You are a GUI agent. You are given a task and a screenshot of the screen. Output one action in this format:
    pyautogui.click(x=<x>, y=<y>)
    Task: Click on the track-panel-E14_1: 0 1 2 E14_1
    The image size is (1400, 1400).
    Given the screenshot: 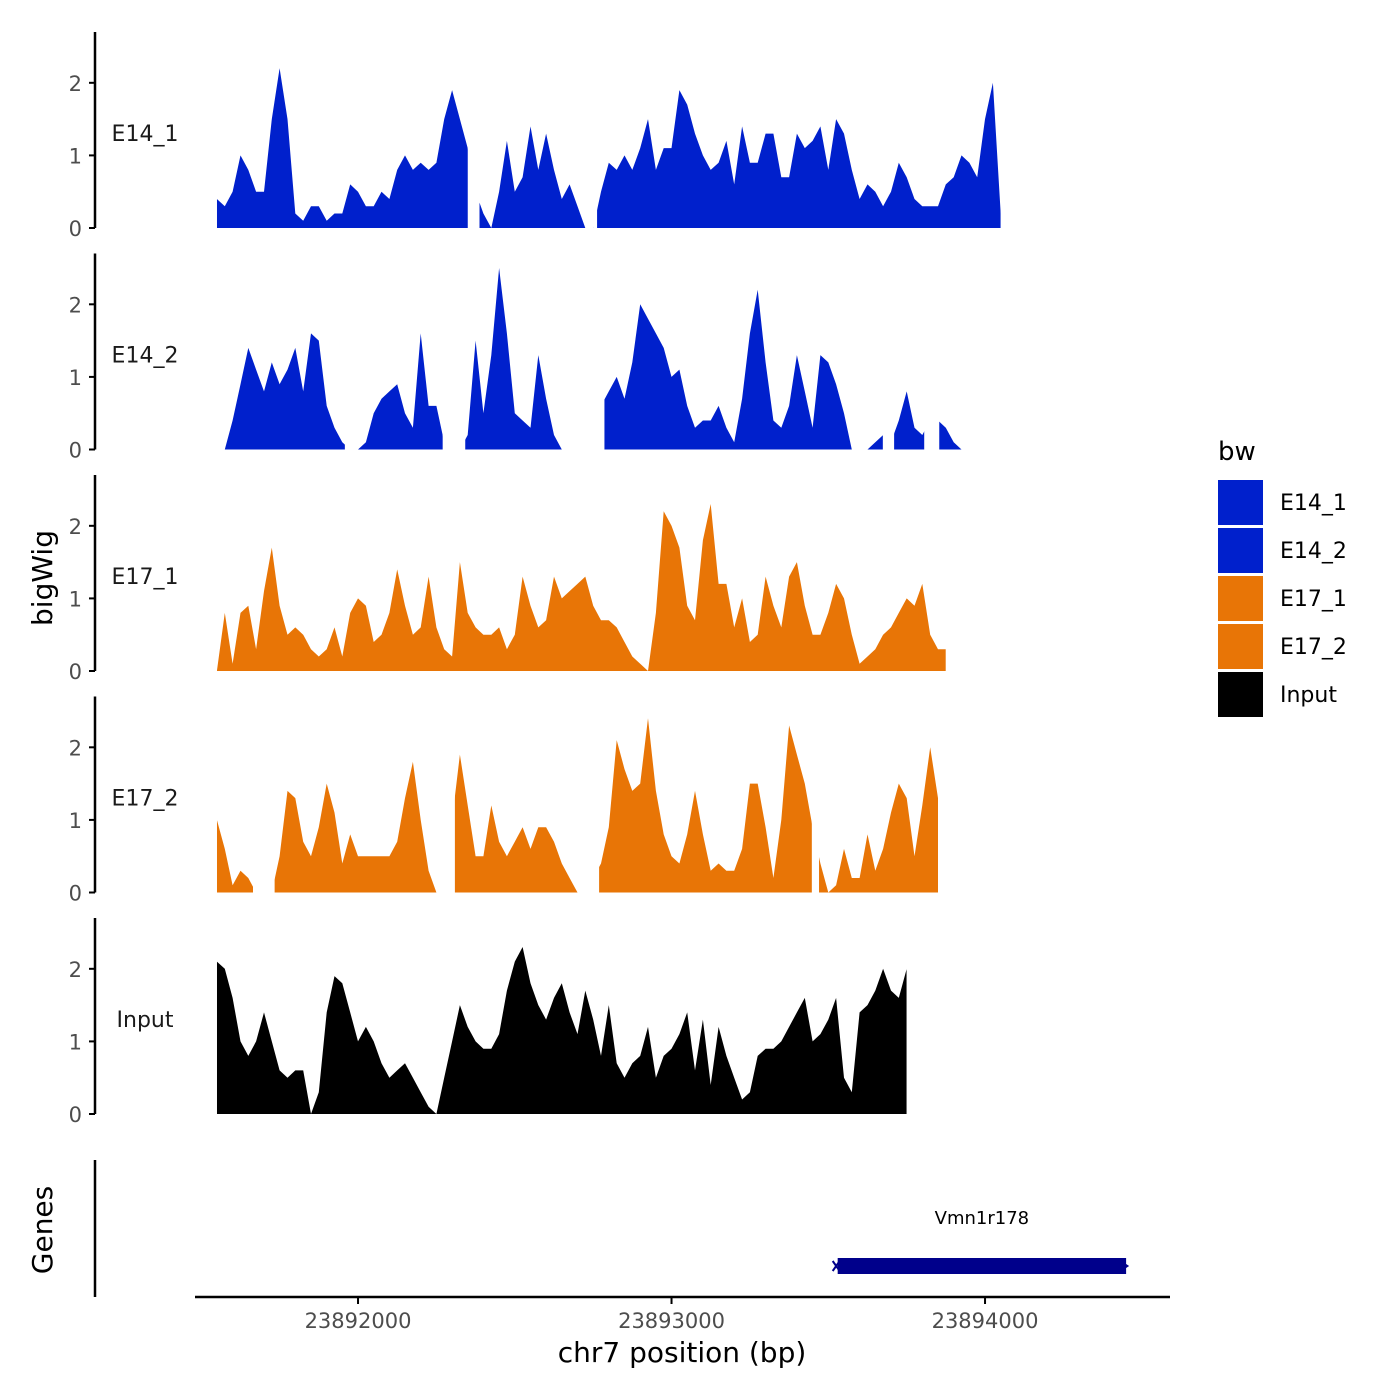 What is the action you would take?
    pyautogui.click(x=535, y=136)
    